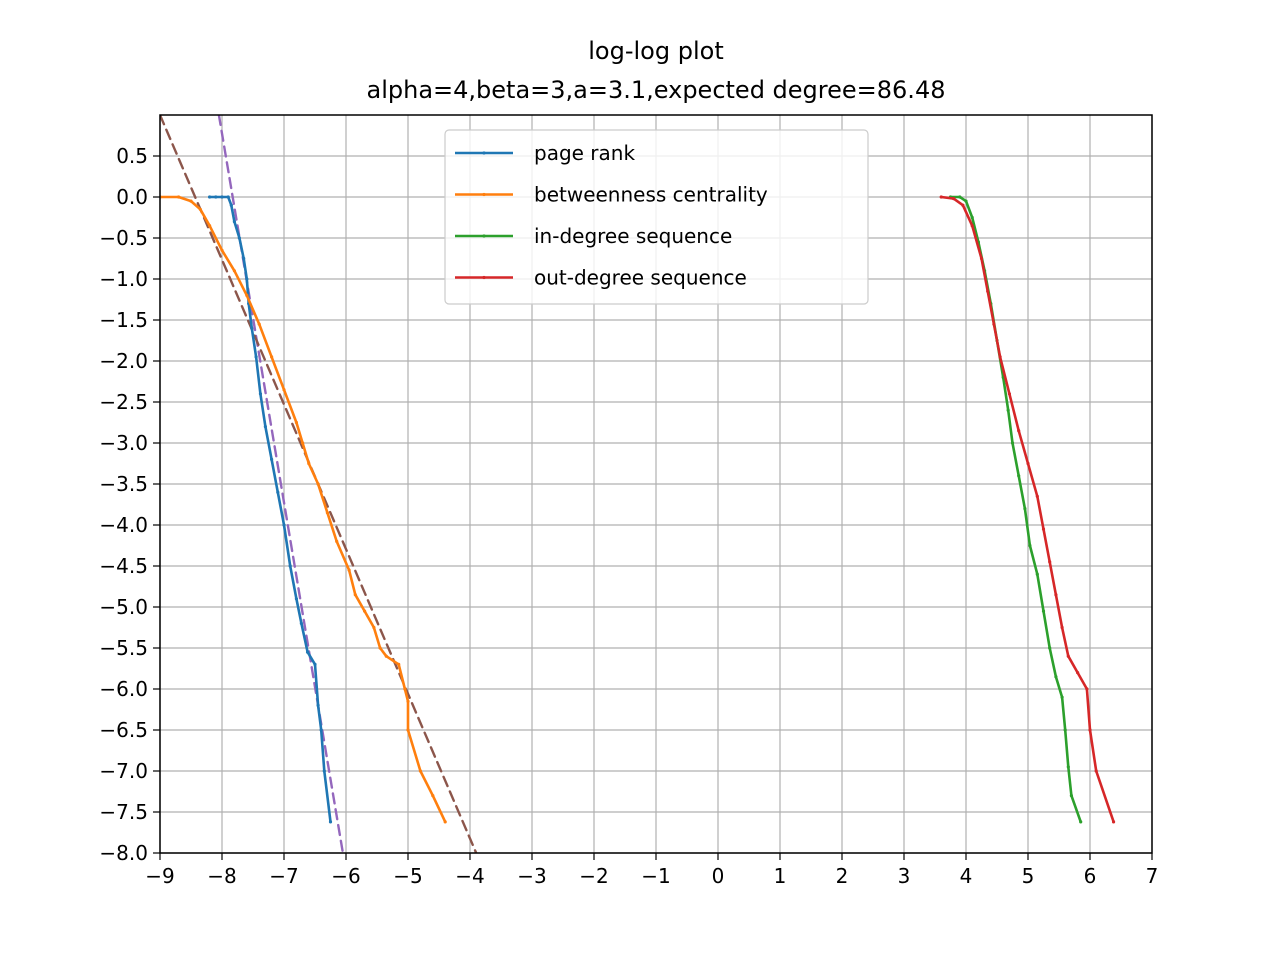 The image size is (1280, 960). What do you see at coordinates (633, 236) in the screenshot?
I see `legend-label-in-degree-sequence: in-degree sequence` at bounding box center [633, 236].